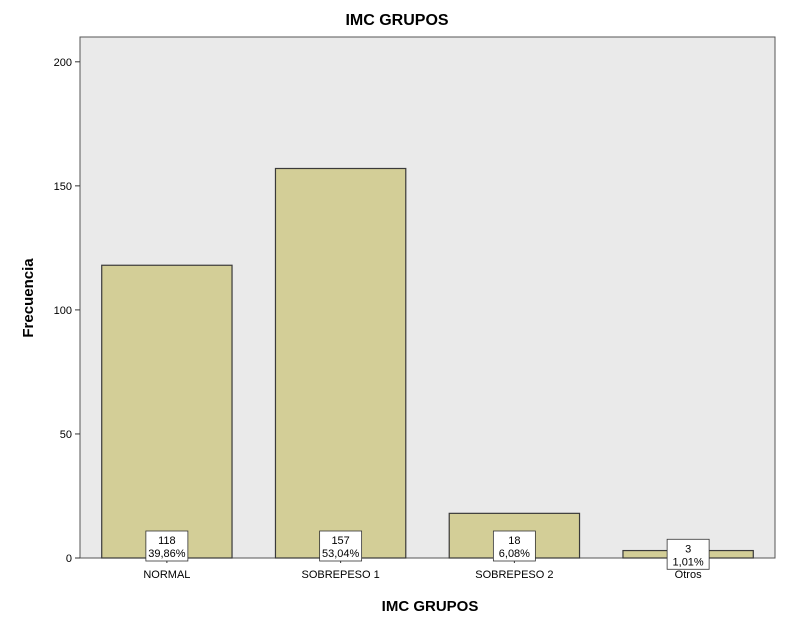 The height and width of the screenshot is (617, 793). Describe the element at coordinates (430, 606) in the screenshot. I see `x-axis-title: IMC GRUPOS` at that location.